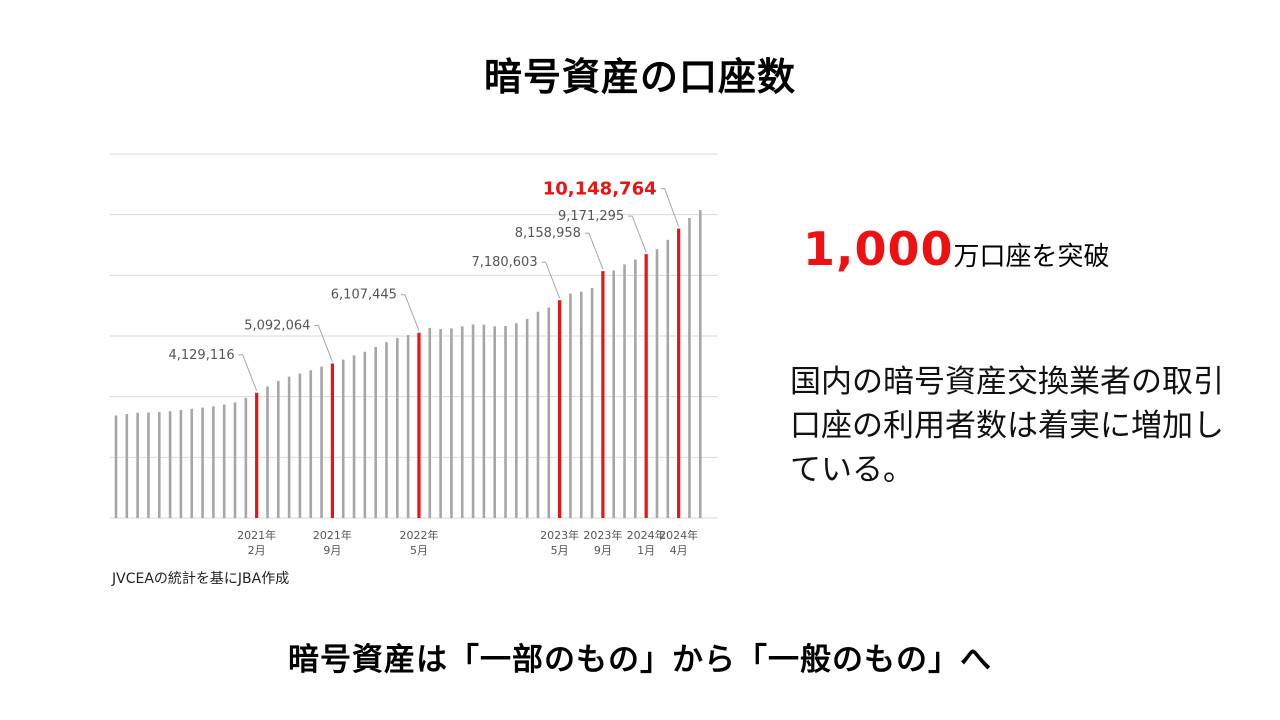 Image resolution: width=1280 pixels, height=720 pixels. What do you see at coordinates (201, 579) in the screenshot?
I see `source-note: JVCEAの統計を基にJBA作成` at bounding box center [201, 579].